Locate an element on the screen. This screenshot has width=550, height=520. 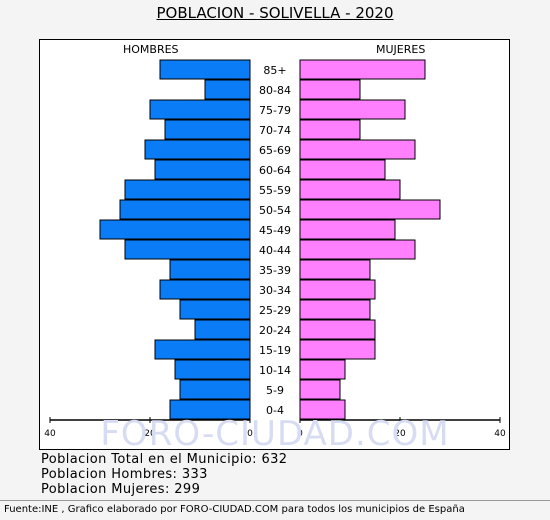
axis-layer: 40 20 0 0 20 40 is located at coordinates (275, 428).